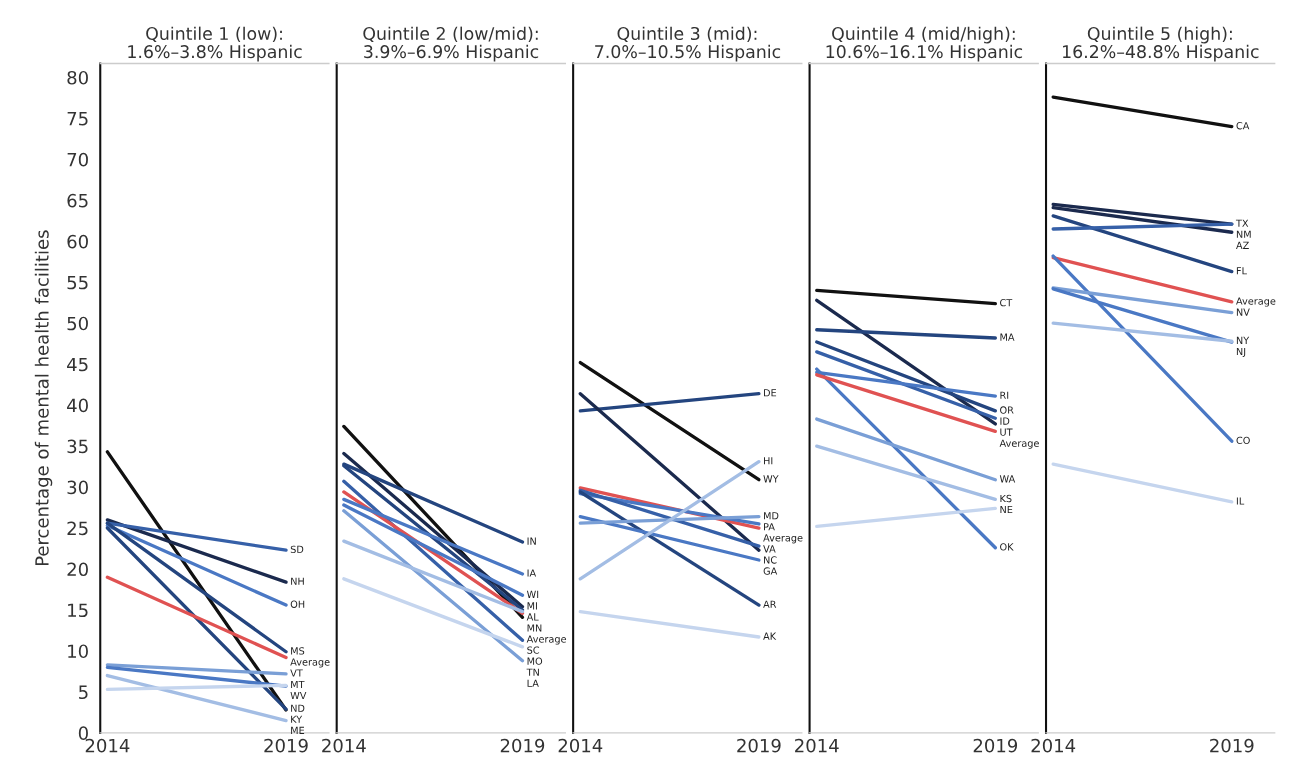 The width and height of the screenshot is (1302, 765). I want to click on y-tick-label: 15, so click(78, 610).